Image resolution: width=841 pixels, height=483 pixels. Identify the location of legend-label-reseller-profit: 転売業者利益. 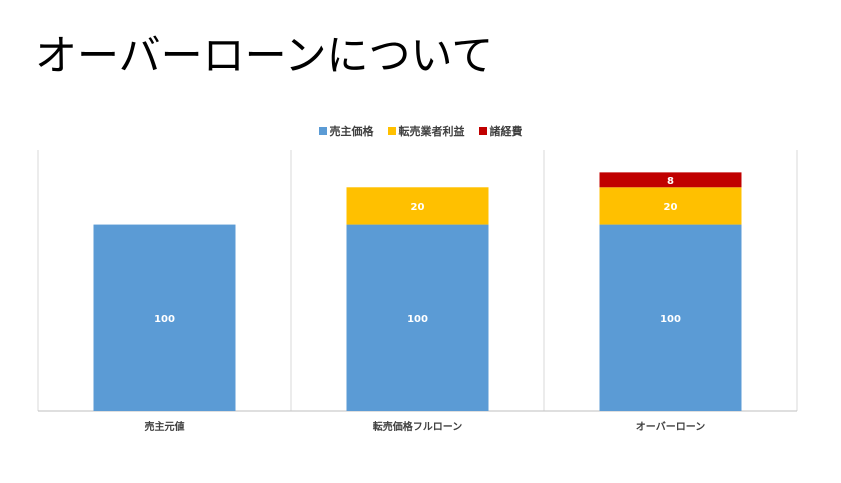
(431, 131).